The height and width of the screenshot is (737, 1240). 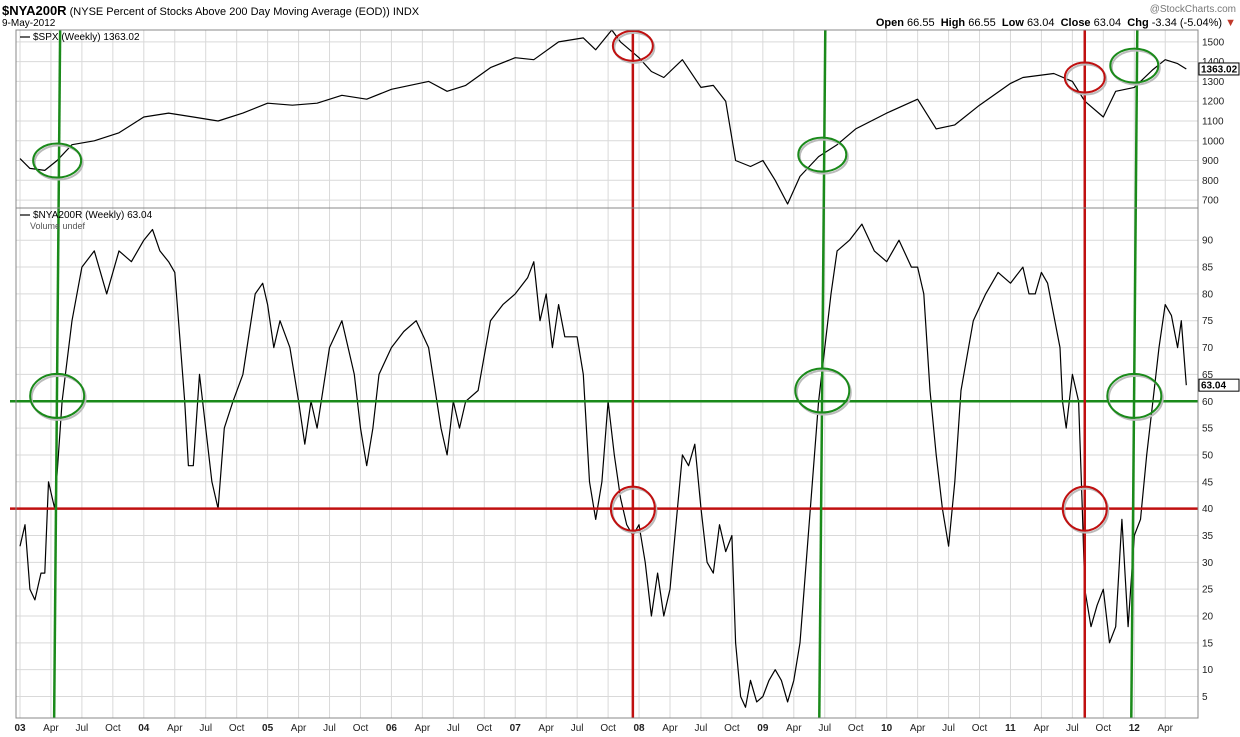 I want to click on y-tick-label: 1100, so click(x=1213, y=121).